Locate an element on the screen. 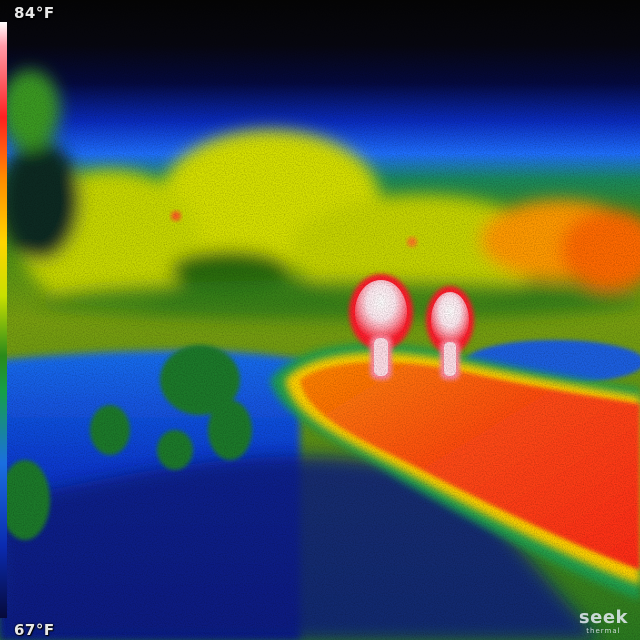  brand-subtext: thermal is located at coordinates (603, 631).